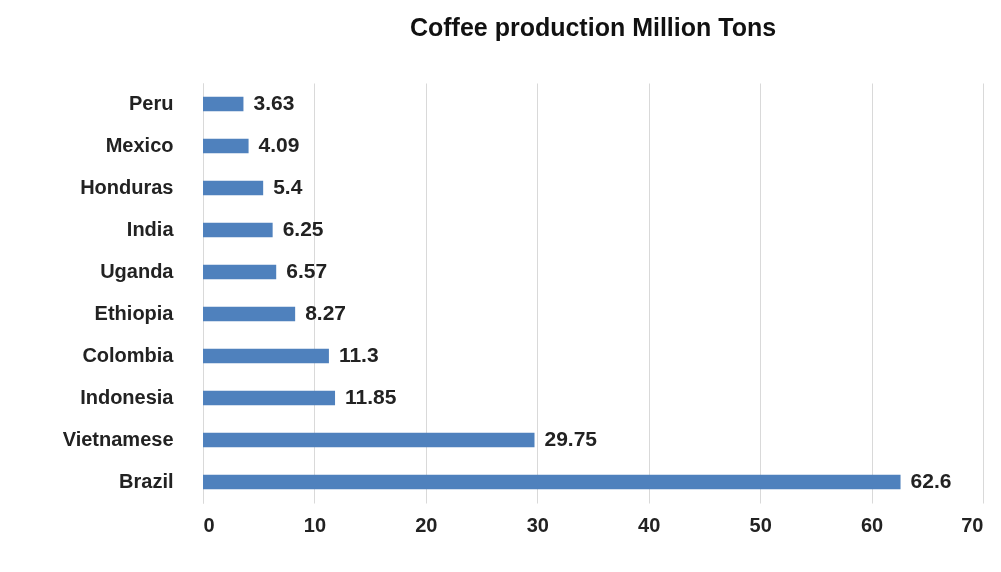  What do you see at coordinates (760, 524) in the screenshot?
I see `x-tick-label: 50` at bounding box center [760, 524].